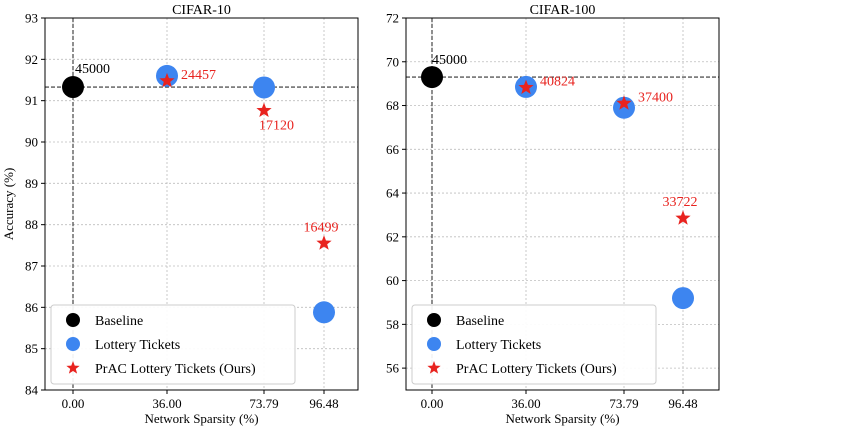 This screenshot has height=432, width=864. I want to click on y-tick-label: 85, so click(31, 348).